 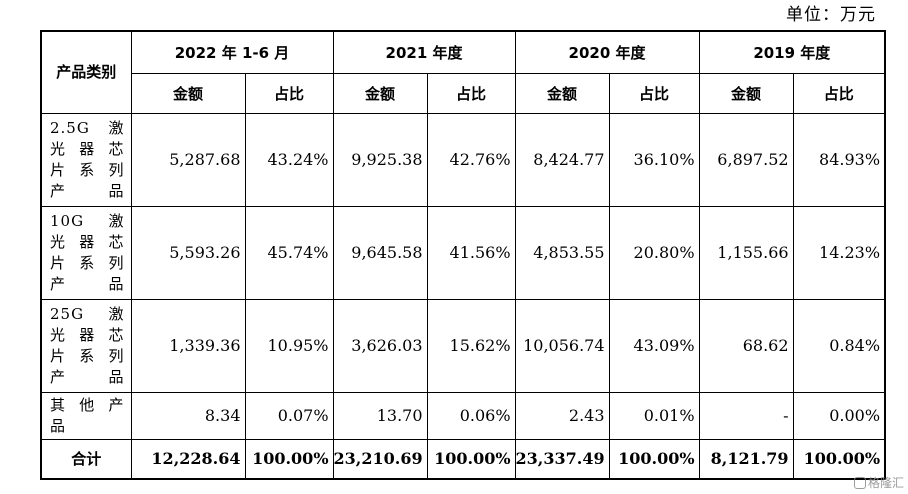 What do you see at coordinates (471, 415) in the screenshot?
I see `ratio-cell: 0.06%` at bounding box center [471, 415].